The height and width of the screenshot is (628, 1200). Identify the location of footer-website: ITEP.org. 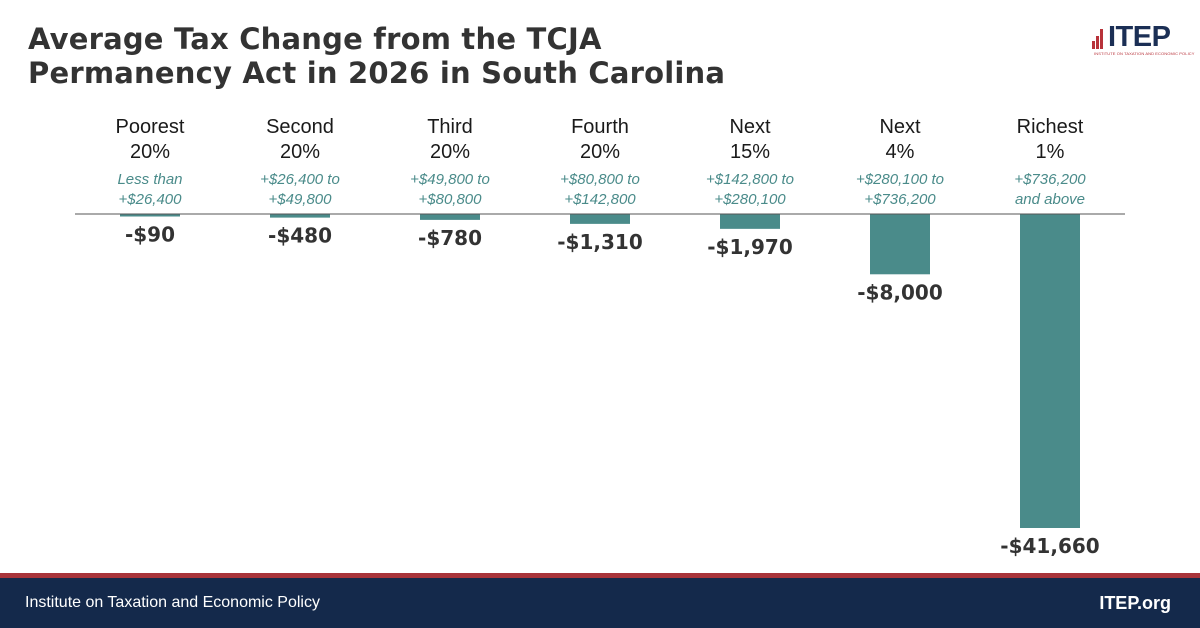
(1135, 603).